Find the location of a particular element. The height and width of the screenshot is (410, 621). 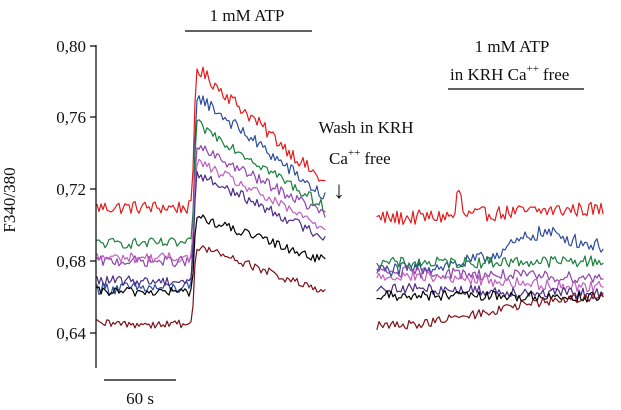

second-atp-label-line2: in KRH Ca++ free is located at coordinates (509, 73).